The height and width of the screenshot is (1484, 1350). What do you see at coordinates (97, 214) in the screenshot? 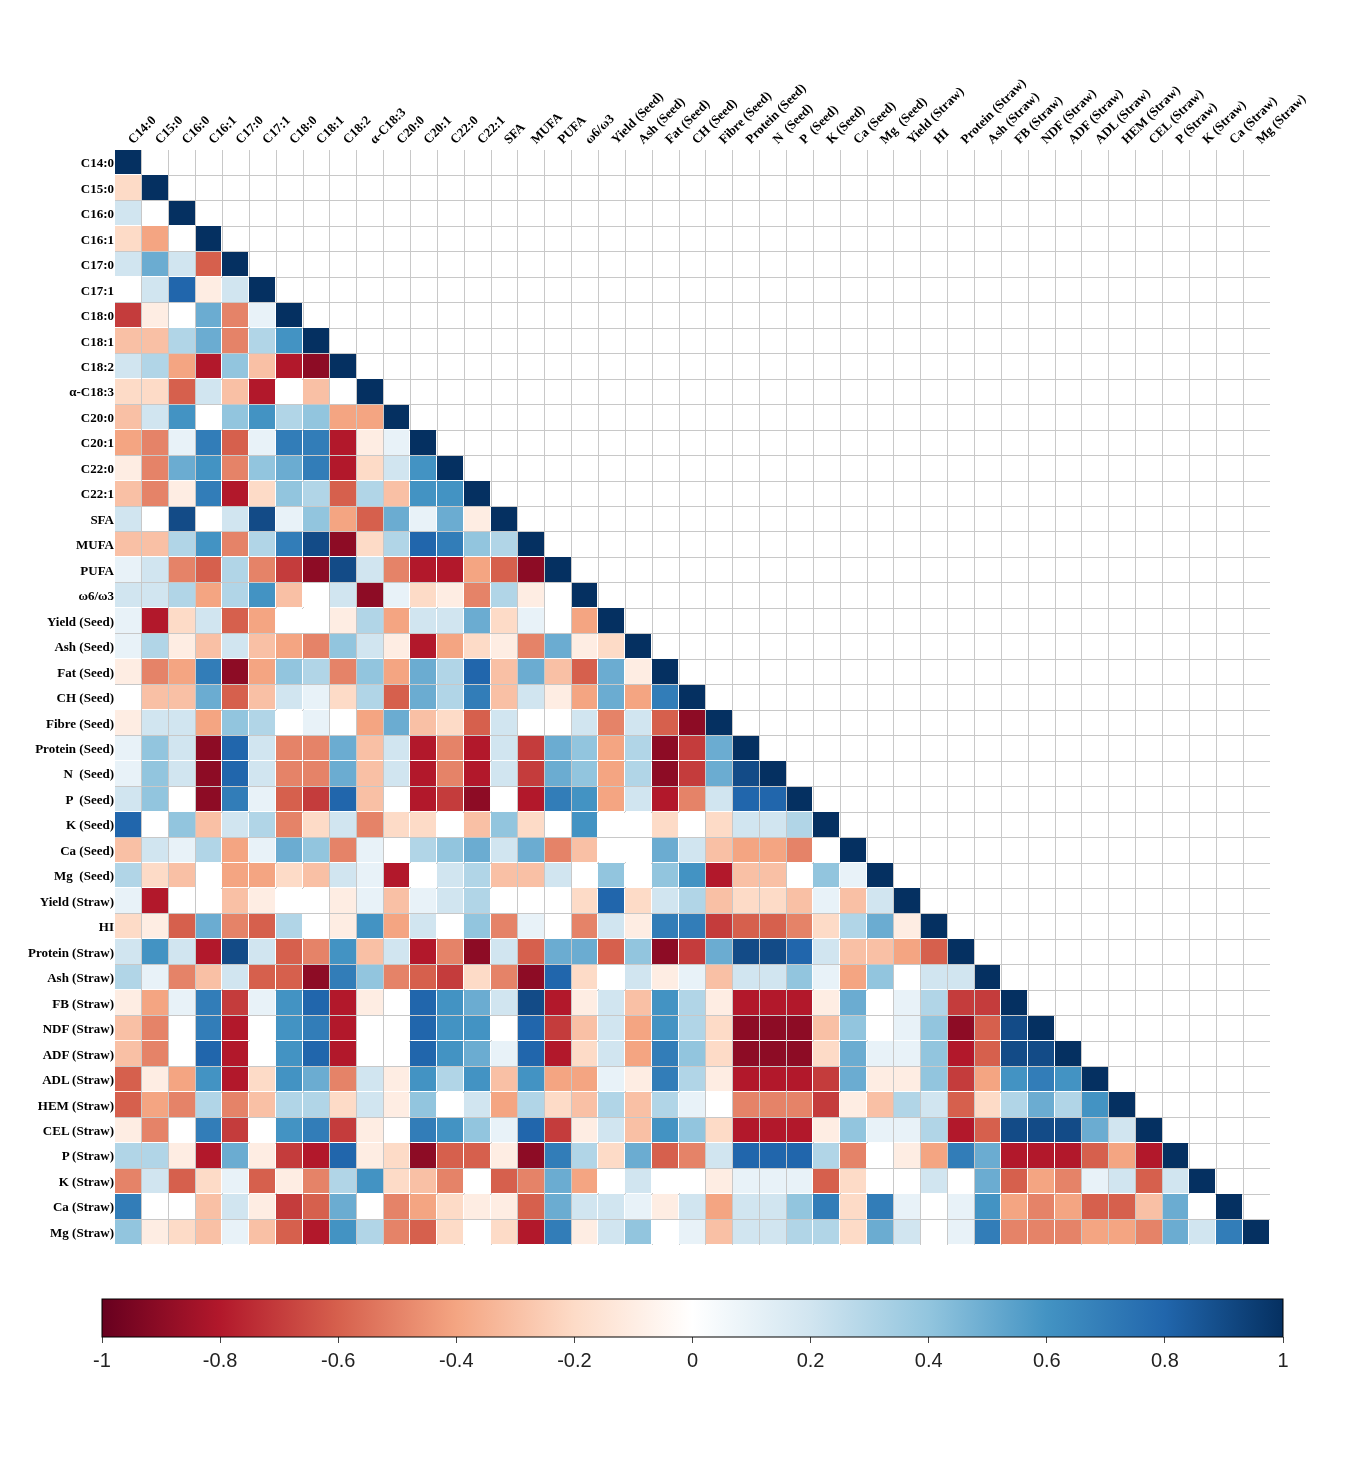
I see `y-tick-label: C16:0` at bounding box center [97, 214].